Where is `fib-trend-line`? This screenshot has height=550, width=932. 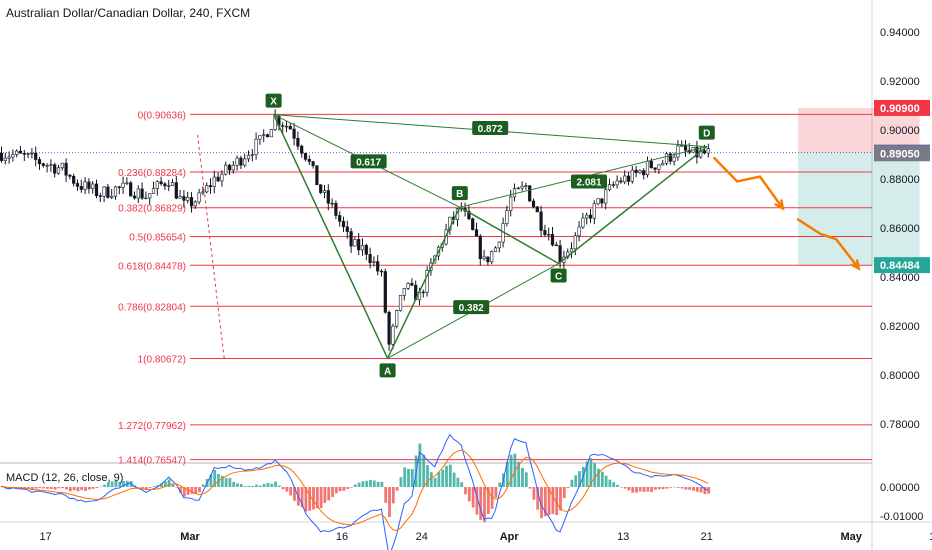
fib-trend-line is located at coordinates (211, 246).